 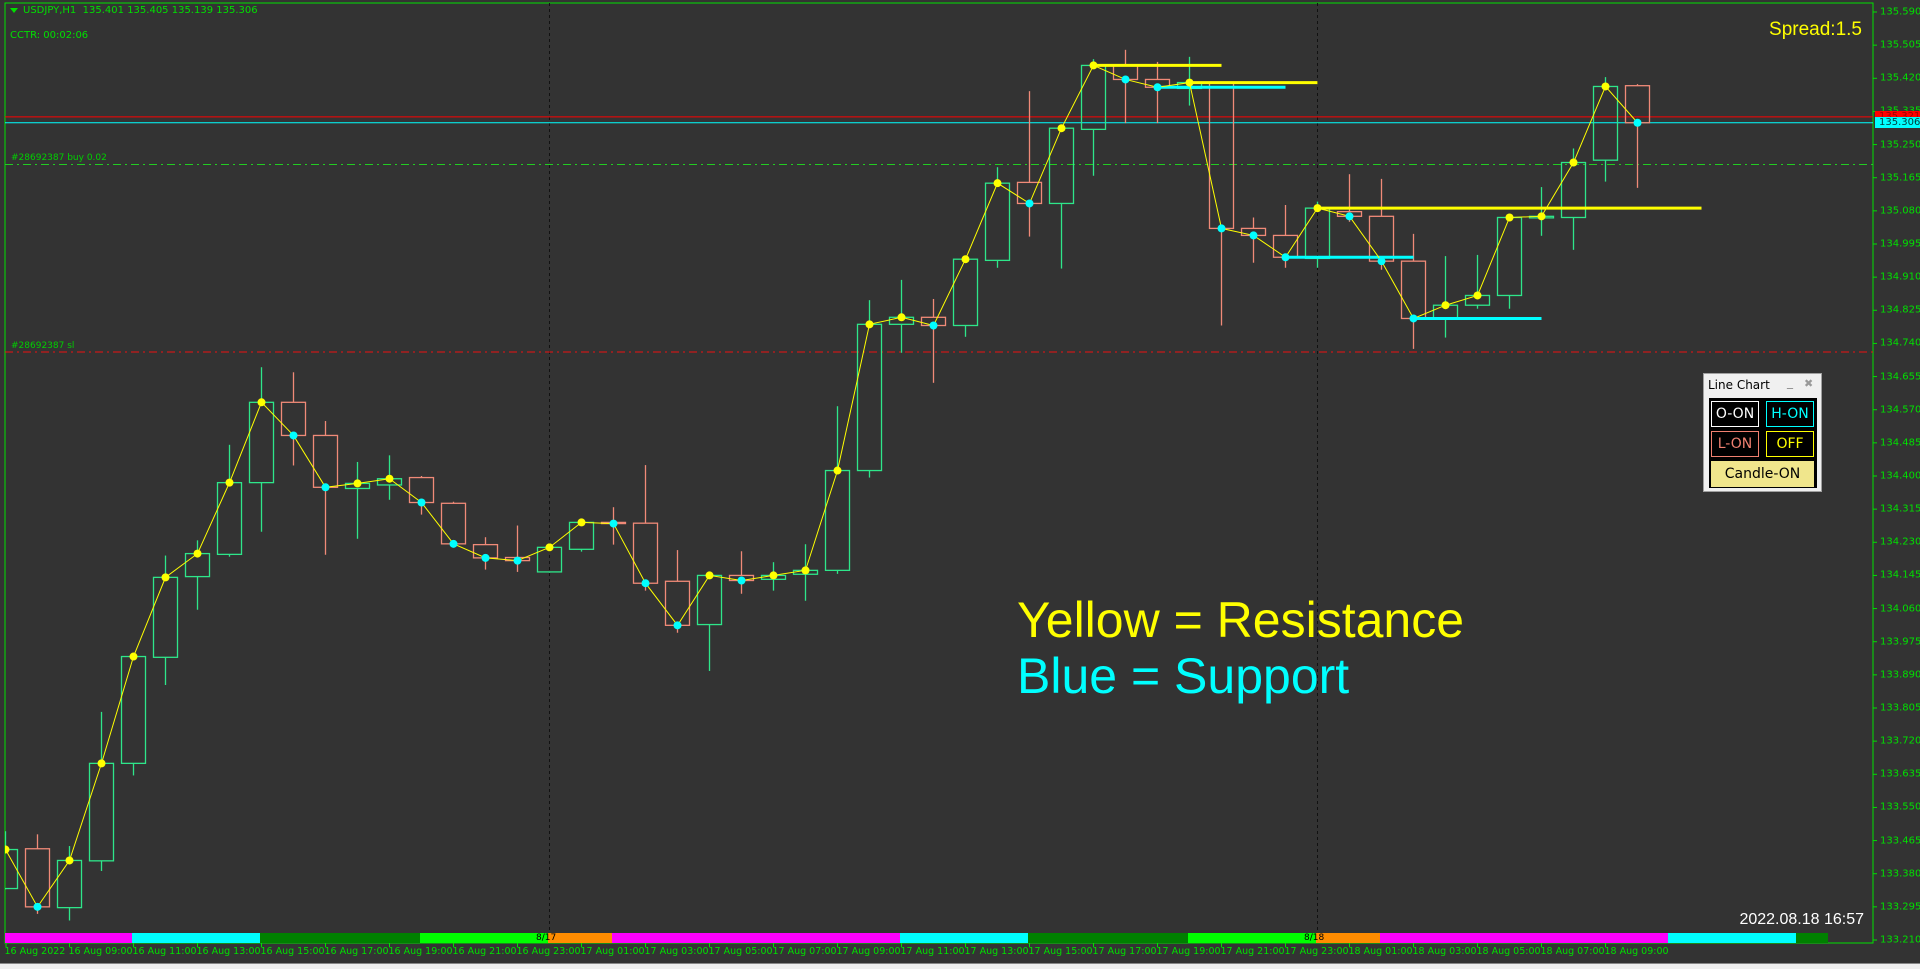 I want to click on buy-order-label: #28692387 buy 0.02, so click(x=59, y=158).